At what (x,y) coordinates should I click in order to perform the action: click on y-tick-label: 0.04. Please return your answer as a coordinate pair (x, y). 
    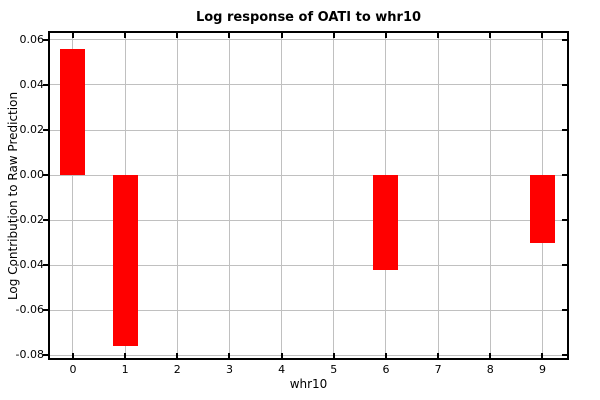
    Looking at the image, I should click on (32, 84).